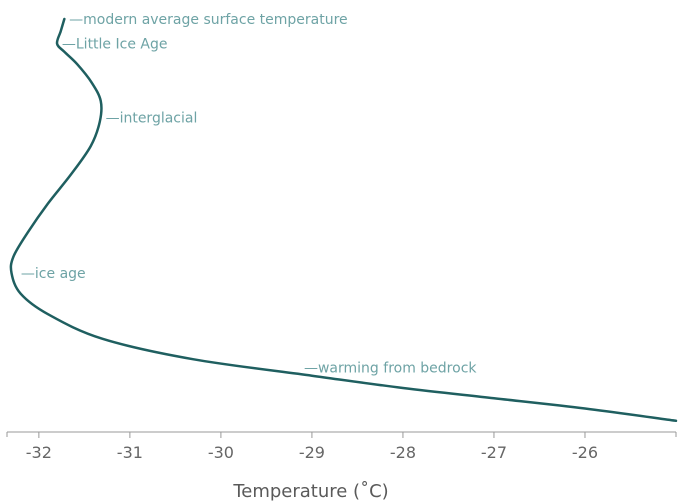  Describe the element at coordinates (115, 45) in the screenshot. I see `annotation-label: —Little Ice Age` at that location.